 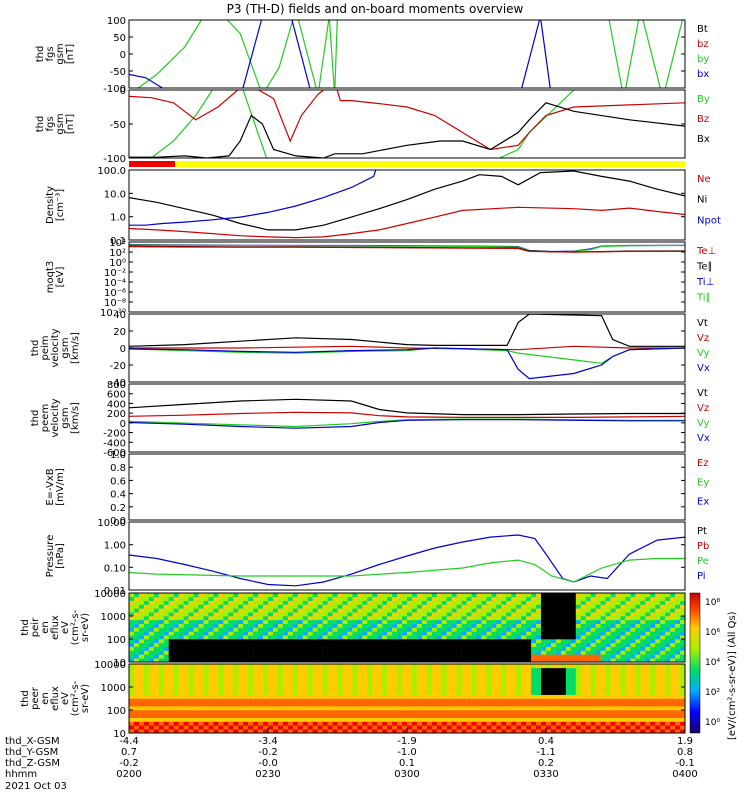 I want to click on panel-frame, so click(x=407, y=487).